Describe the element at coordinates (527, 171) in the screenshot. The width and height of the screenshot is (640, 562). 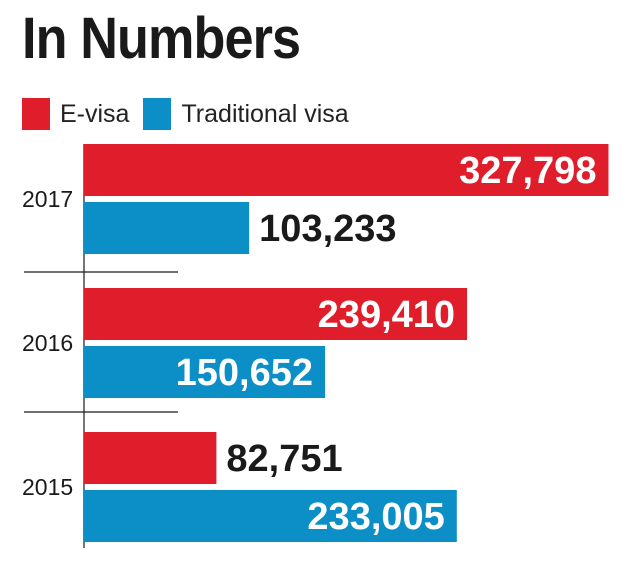
I see `value-label-evisa-2017: 327,798` at that location.